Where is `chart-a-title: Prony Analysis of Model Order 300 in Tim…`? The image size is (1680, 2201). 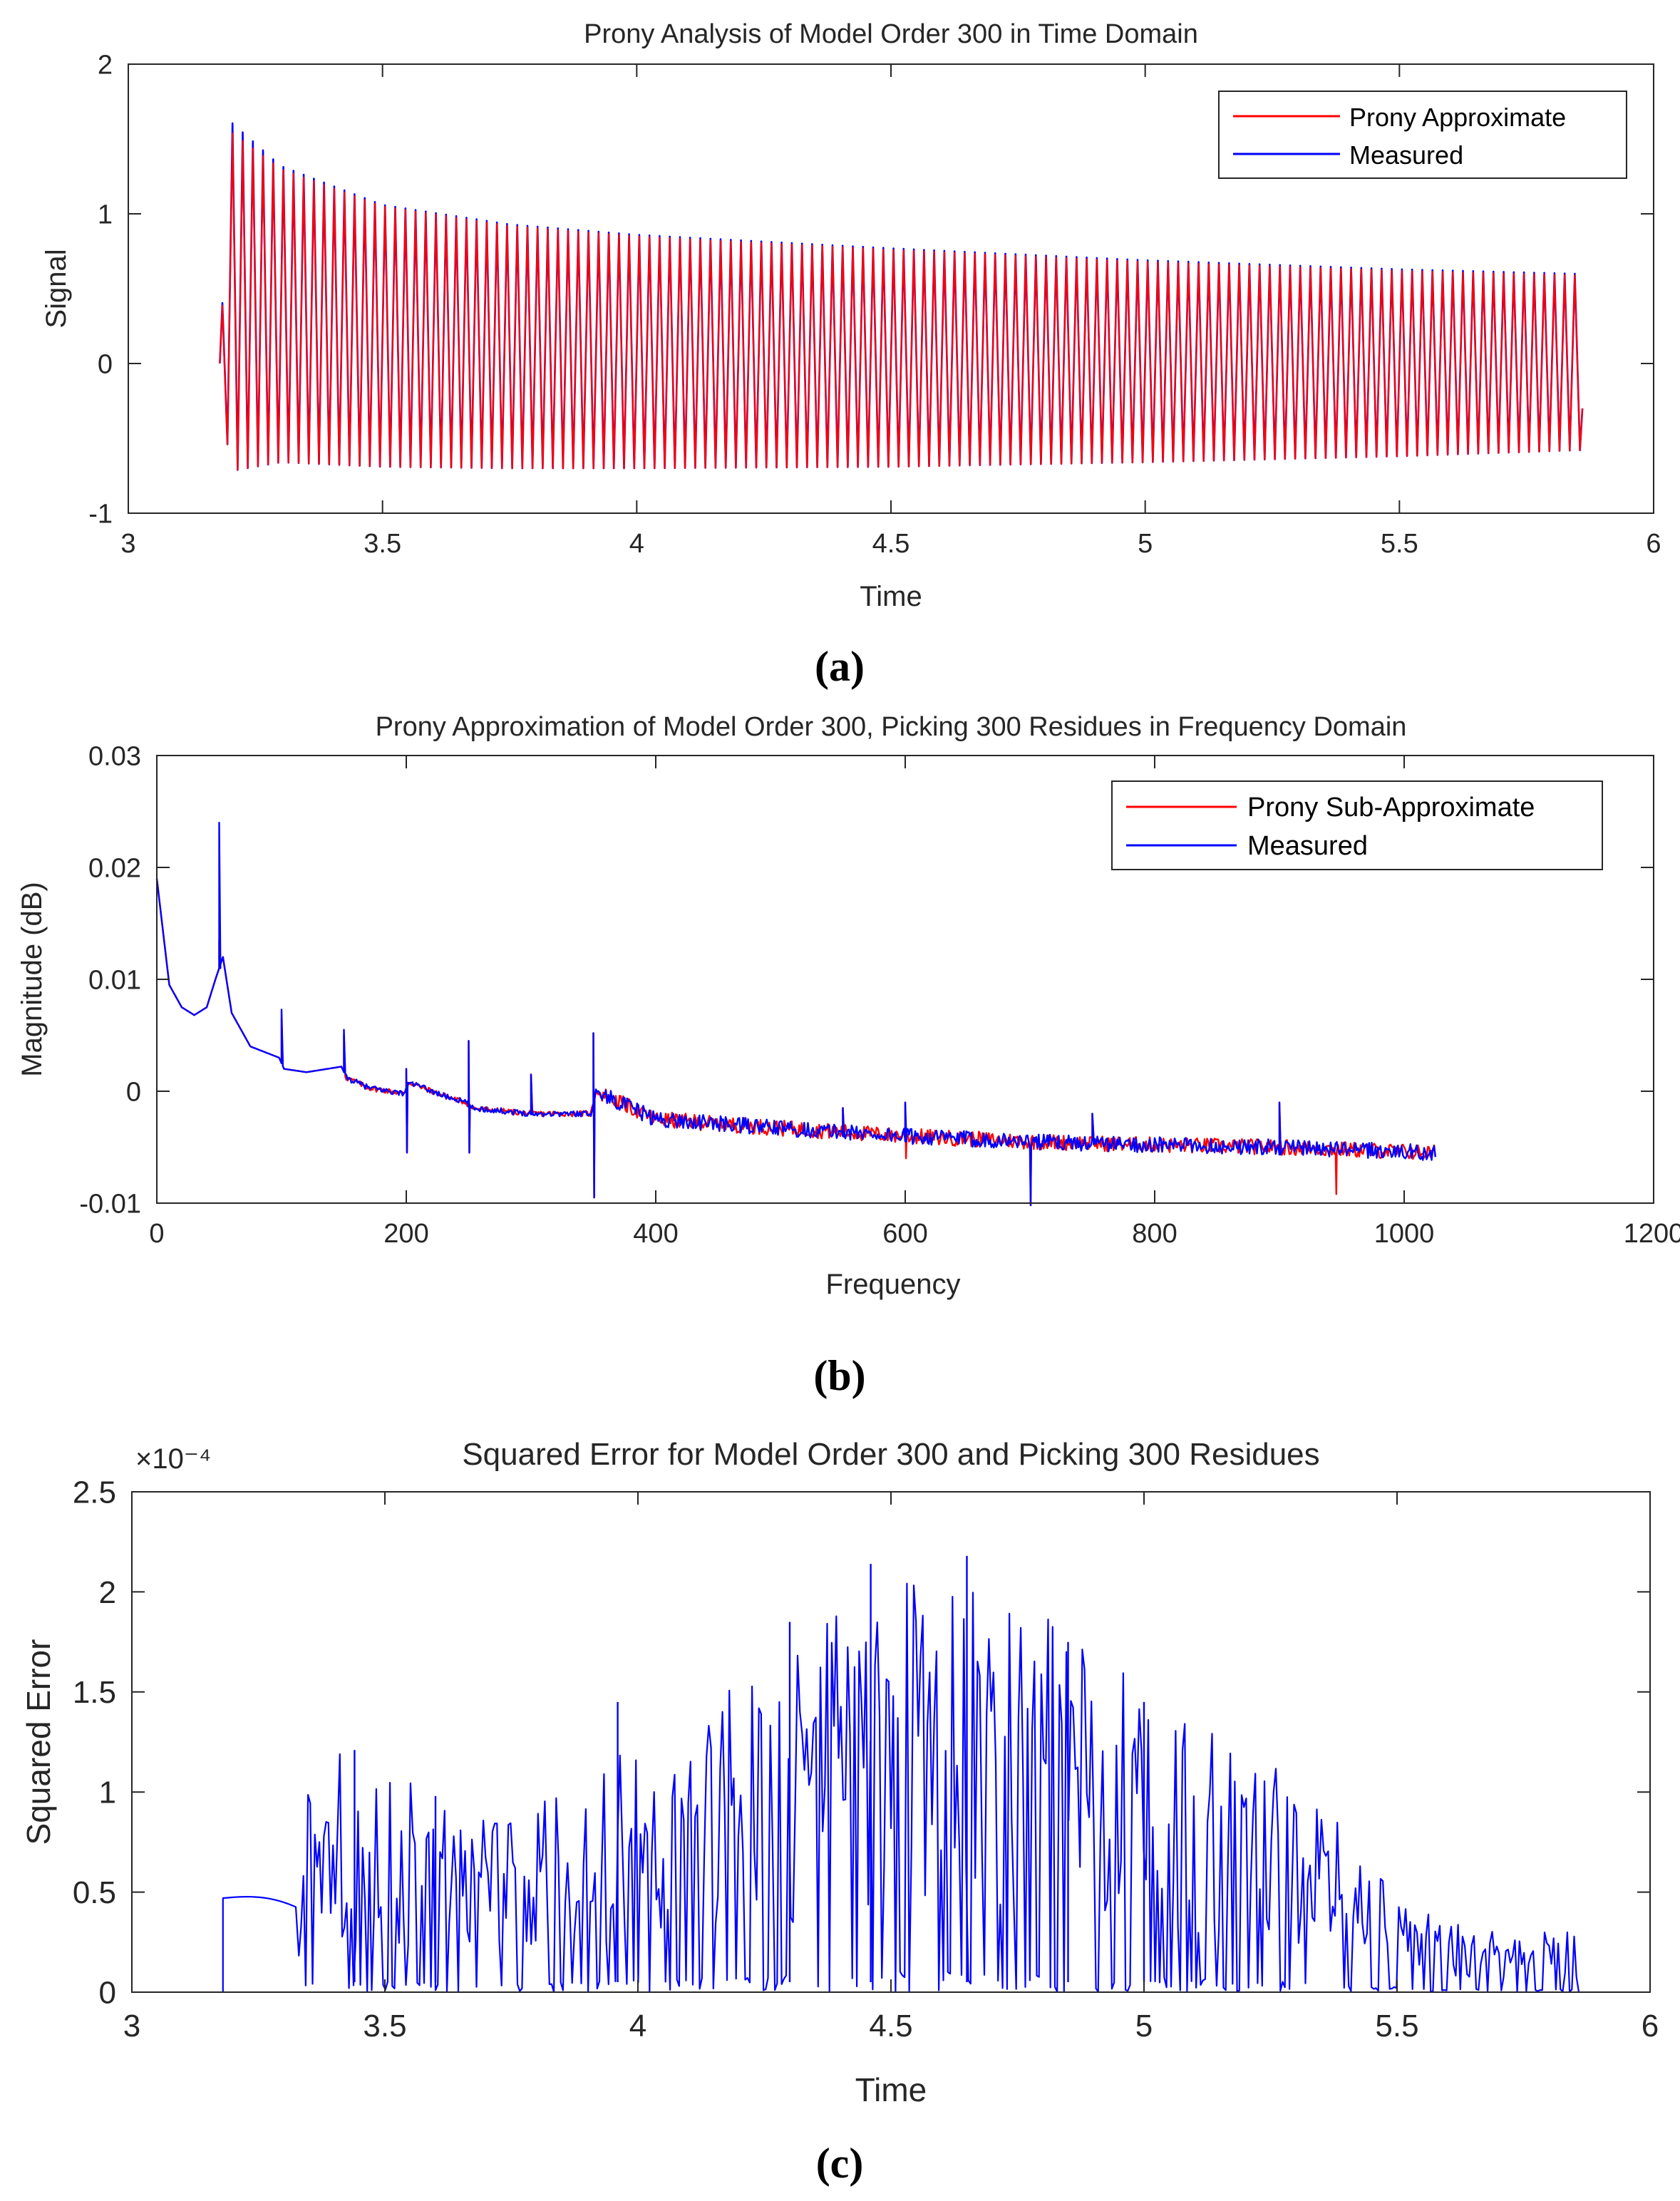
chart-a-title: Prony Analysis of Model Order 300 in Tim… is located at coordinates (891, 34).